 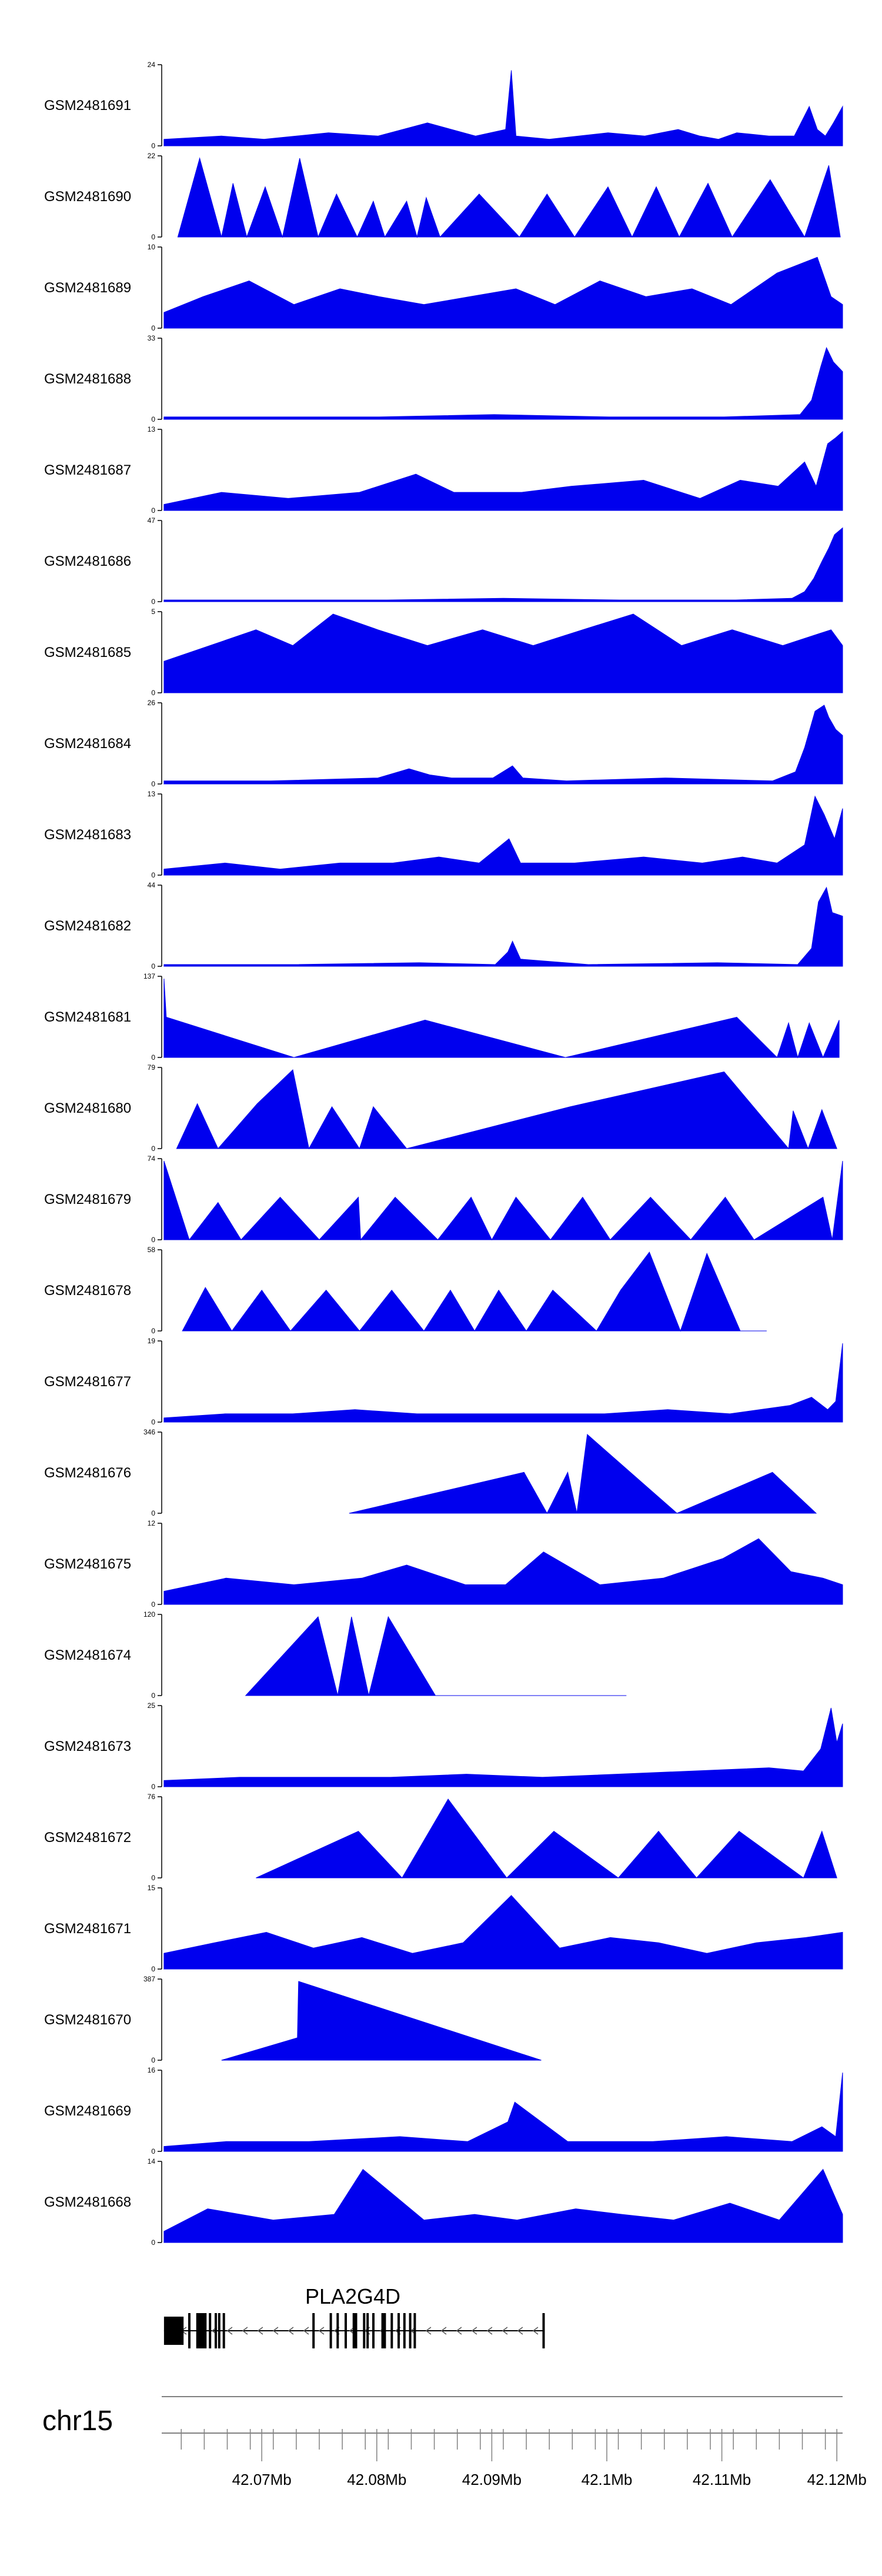 What do you see at coordinates (152, 1888) in the screenshot?
I see `track-ymax-label: 15` at bounding box center [152, 1888].